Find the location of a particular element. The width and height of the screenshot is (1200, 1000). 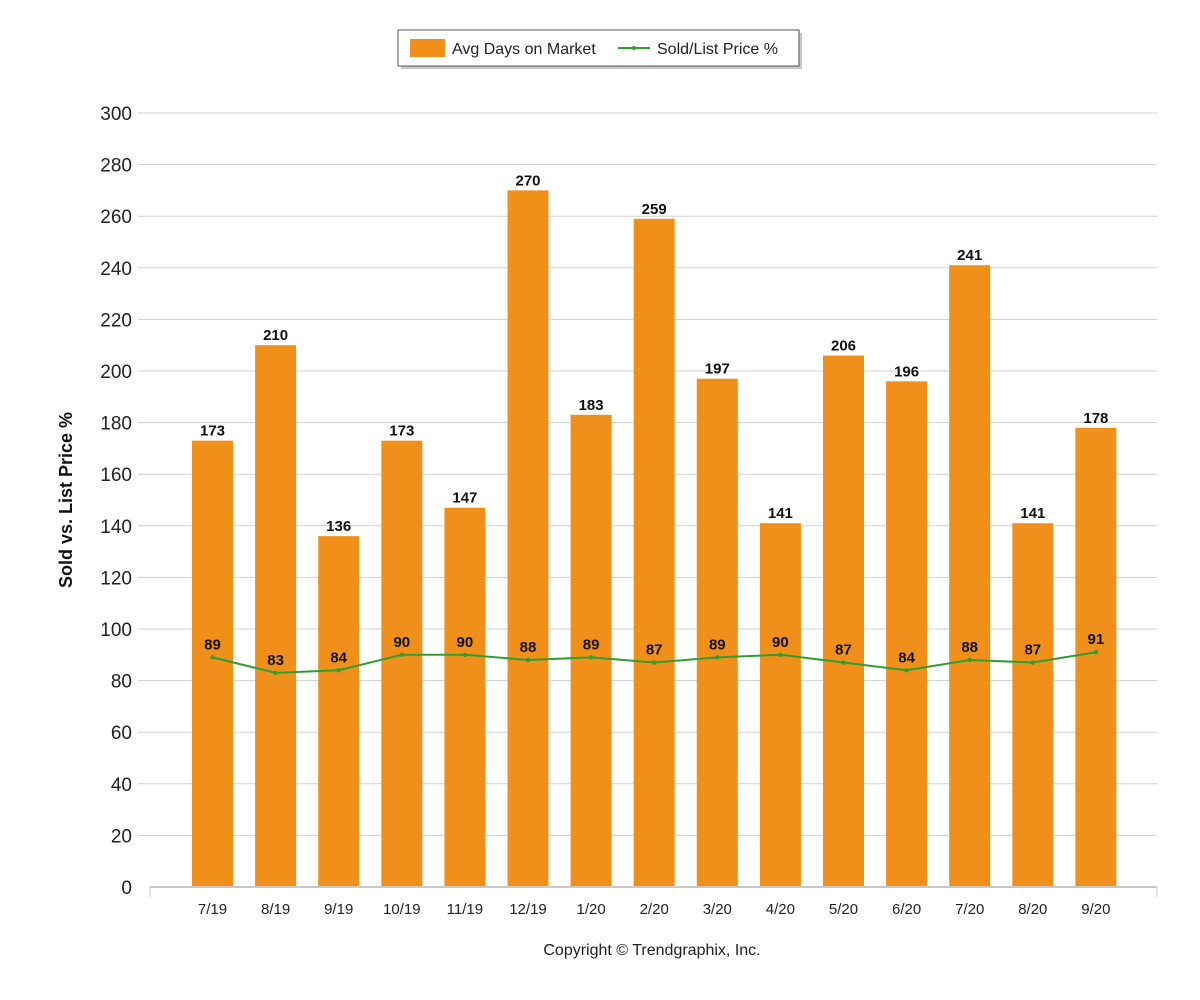

y-tick-label: 40 is located at coordinates (121, 785).